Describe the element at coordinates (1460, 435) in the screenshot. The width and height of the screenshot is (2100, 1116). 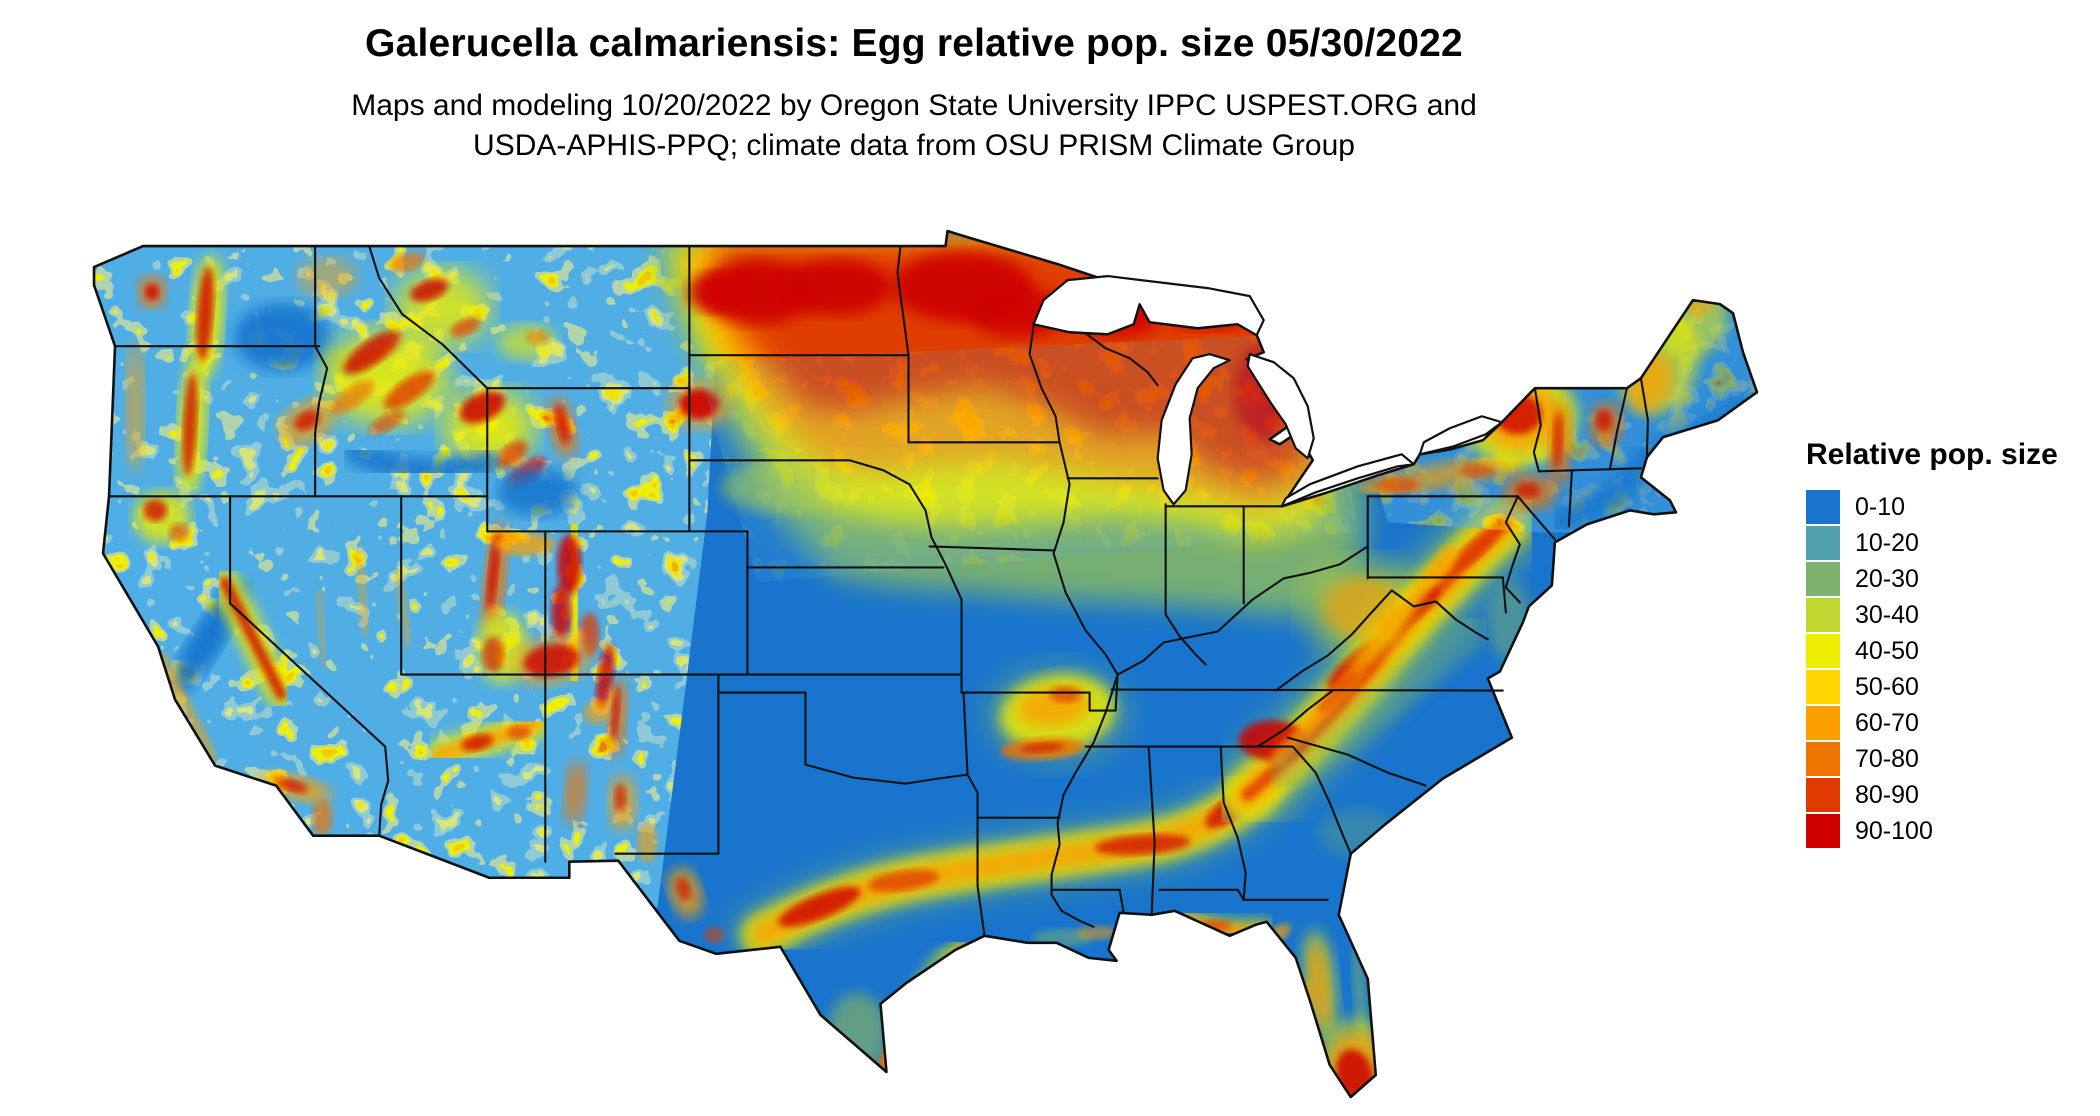
I see `lake-ontario` at that location.